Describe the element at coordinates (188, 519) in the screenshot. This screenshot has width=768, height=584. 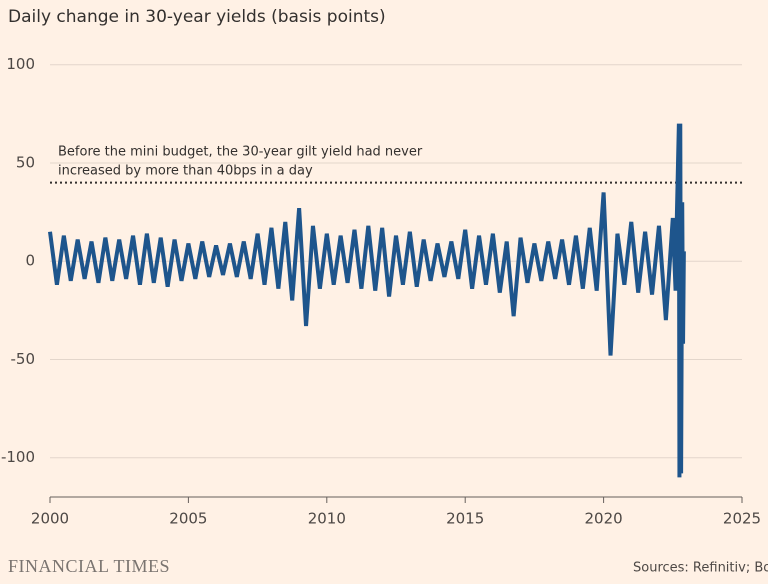
I see `x-tick-label: 2005` at that location.